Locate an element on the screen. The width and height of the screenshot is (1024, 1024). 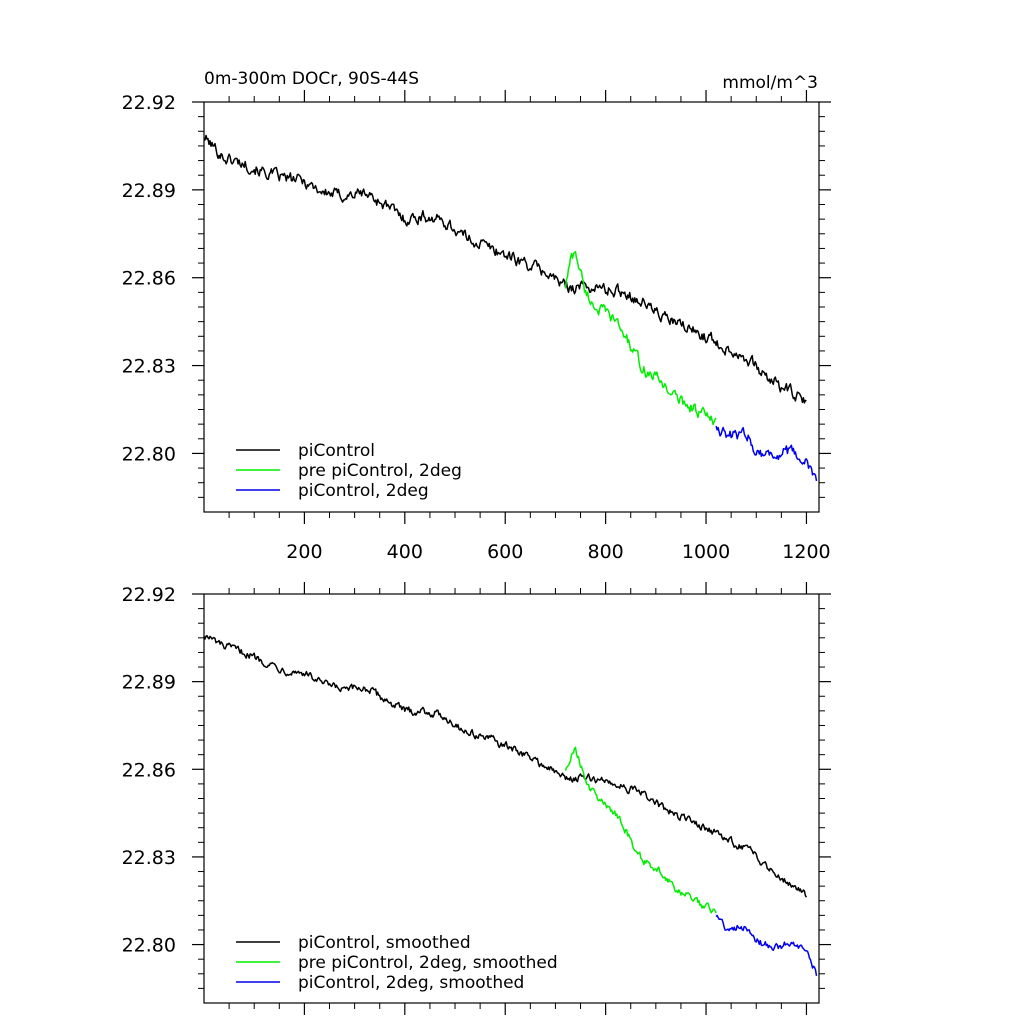
x-tick-label: 200 is located at coordinates (304, 552).